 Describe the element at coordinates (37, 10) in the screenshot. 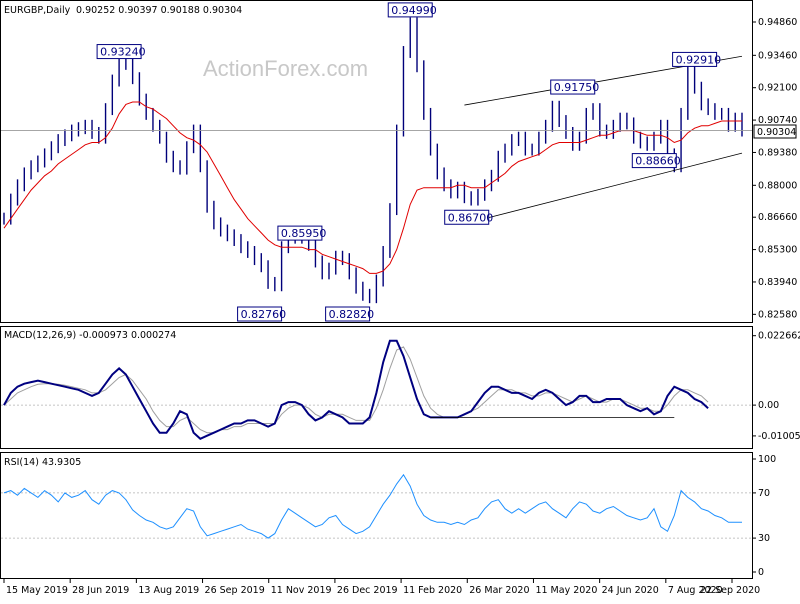

I see `chart-title: EURGBP,Daily` at that location.